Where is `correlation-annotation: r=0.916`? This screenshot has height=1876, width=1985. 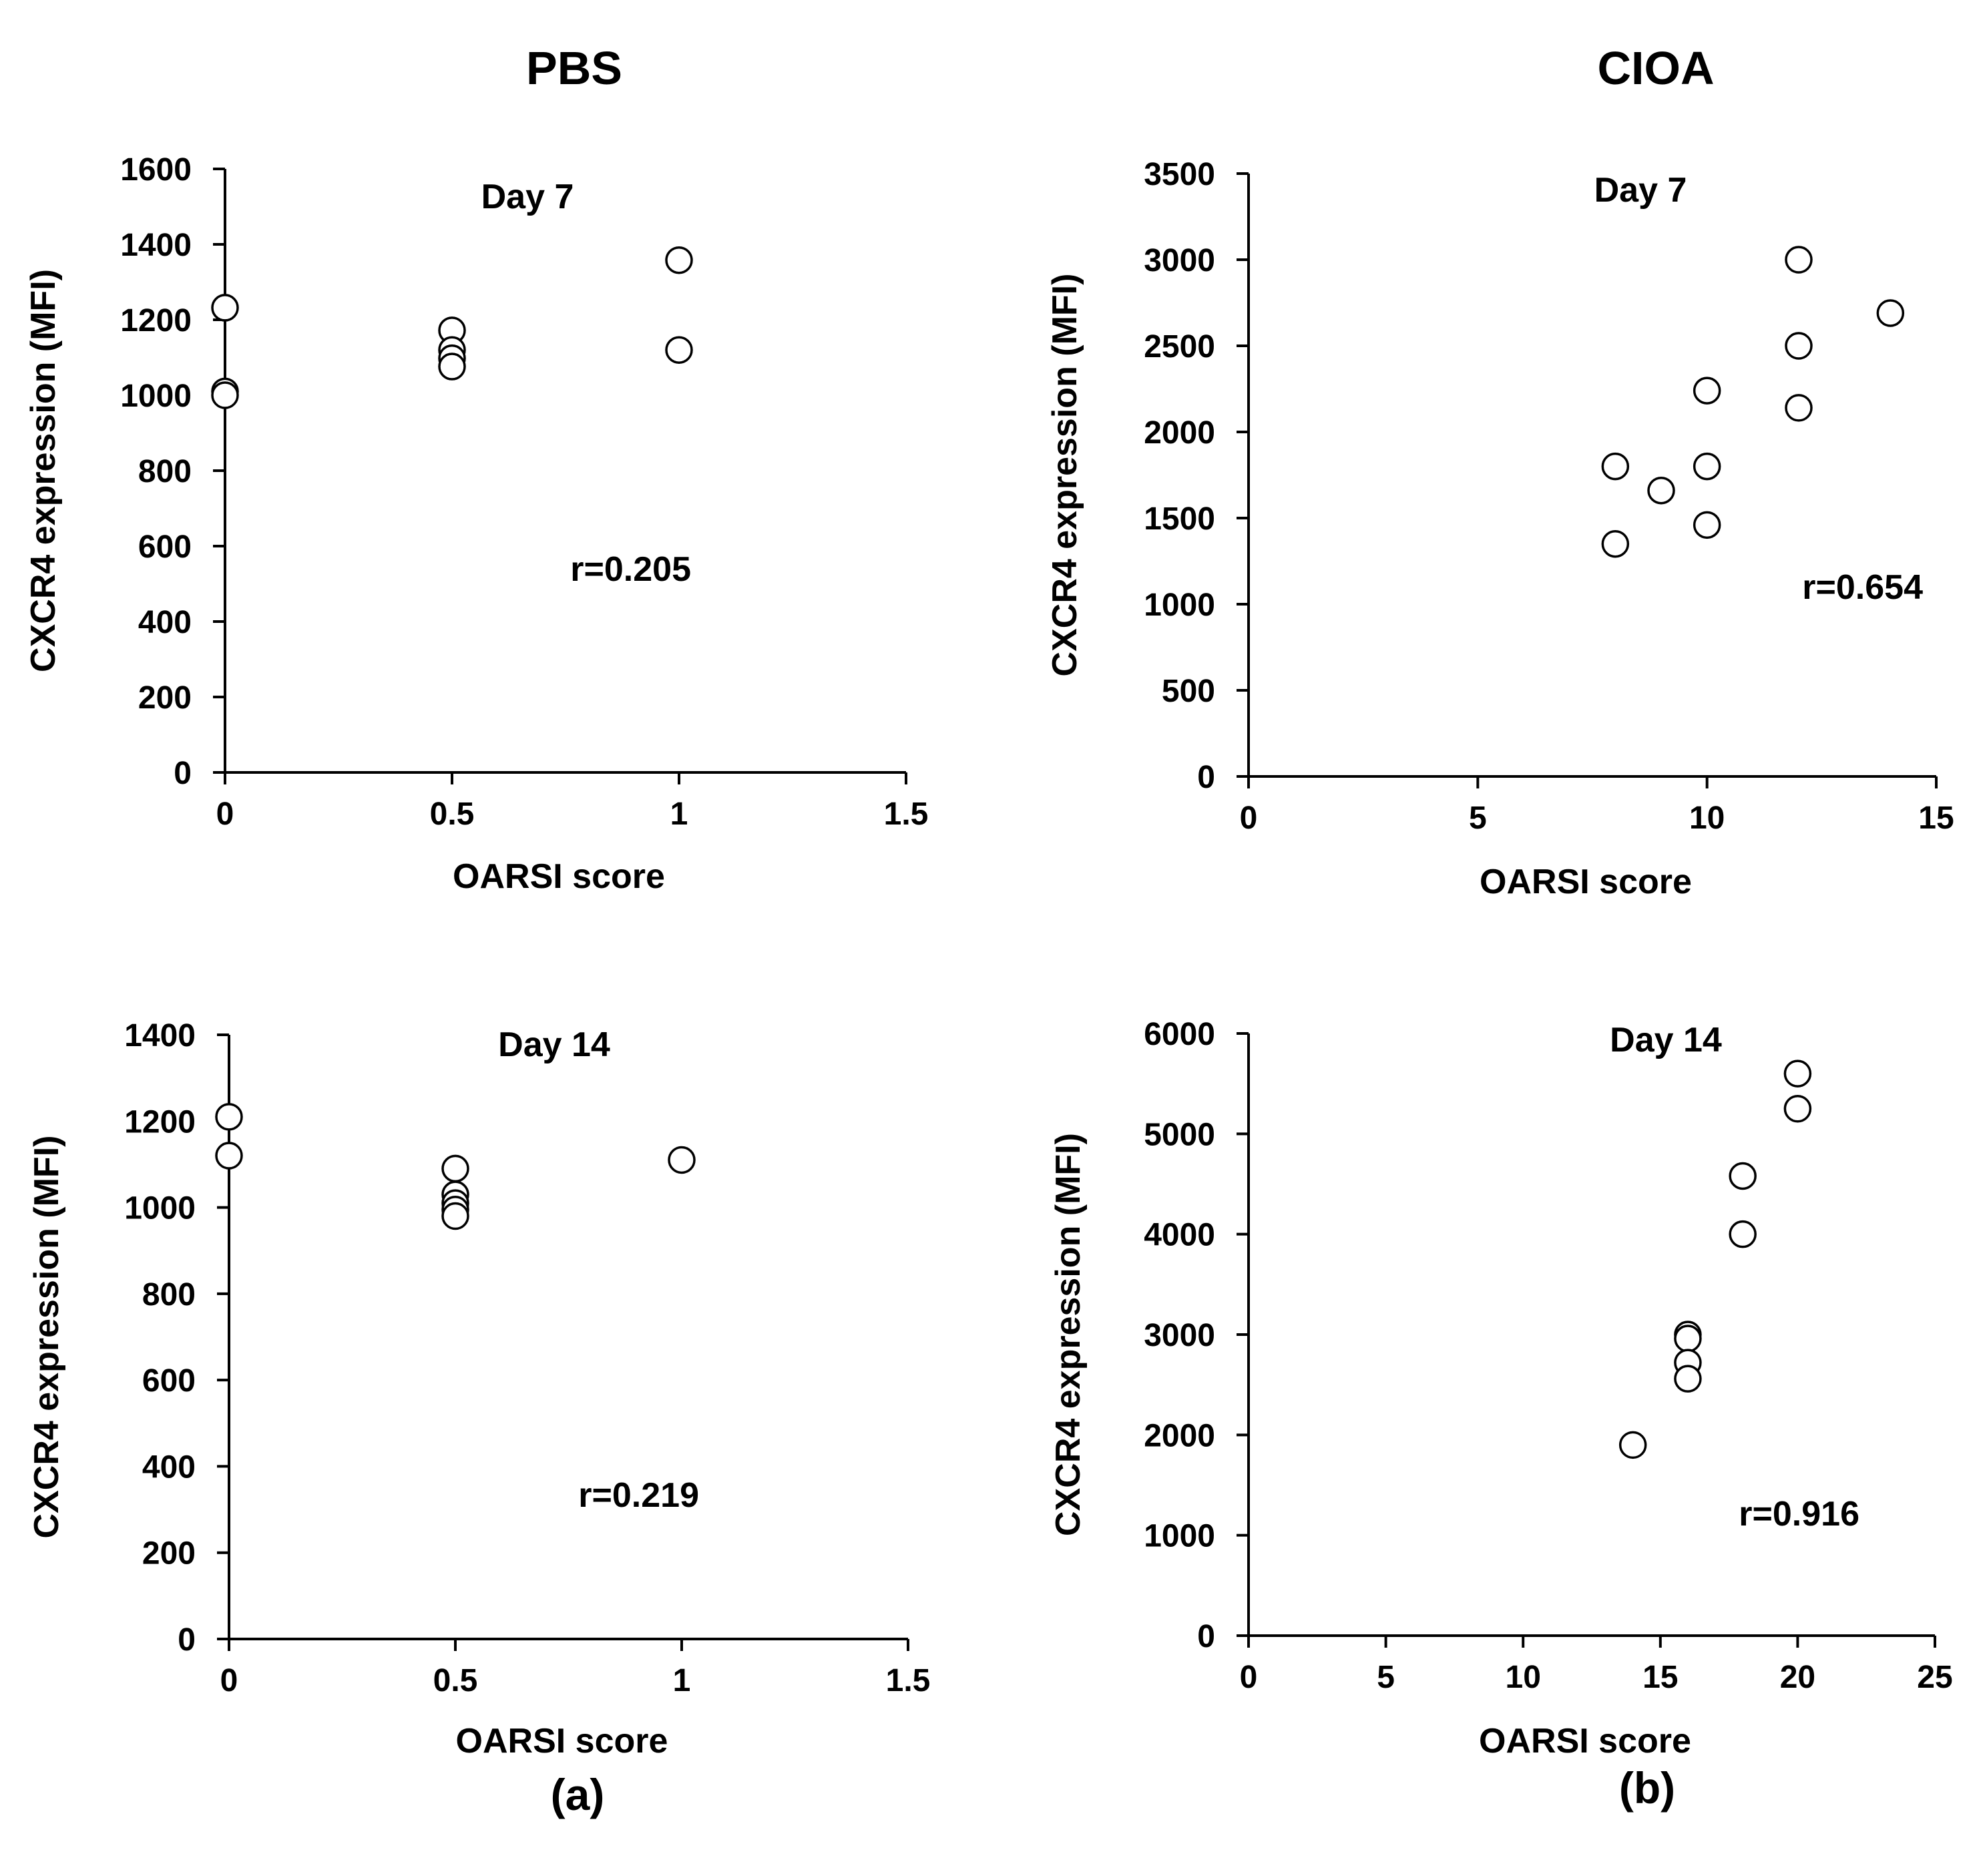 correlation-annotation: r=0.916 is located at coordinates (1799, 1514).